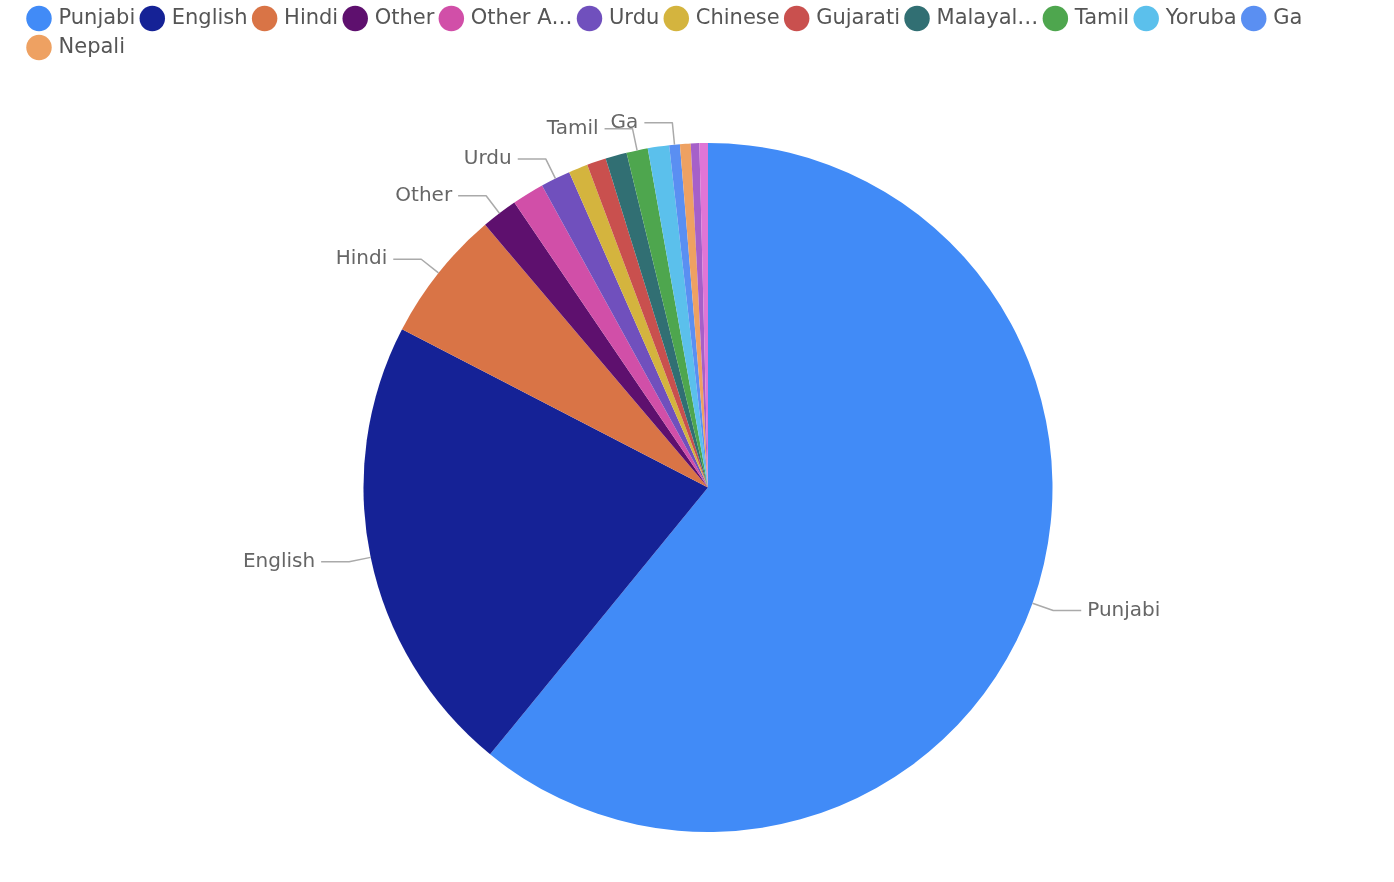 Image resolution: width=1394 pixels, height=882 pixels. What do you see at coordinates (97, 16) in the screenshot?
I see `legend-label: Punjabi` at bounding box center [97, 16].